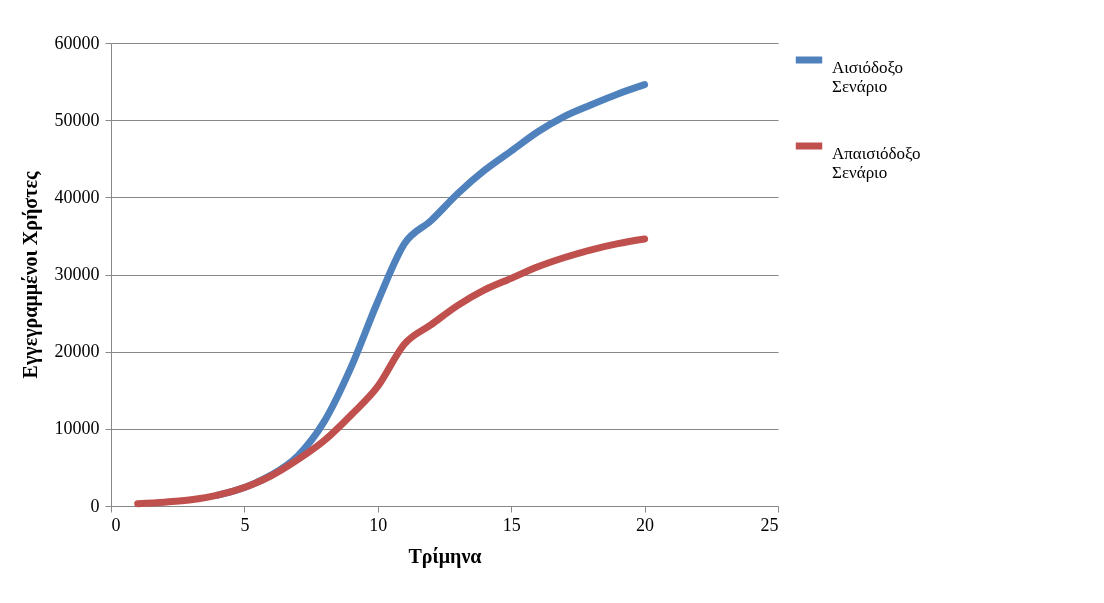 The height and width of the screenshot is (603, 1104). I want to click on y-tick-label: 20000, so click(77, 351).